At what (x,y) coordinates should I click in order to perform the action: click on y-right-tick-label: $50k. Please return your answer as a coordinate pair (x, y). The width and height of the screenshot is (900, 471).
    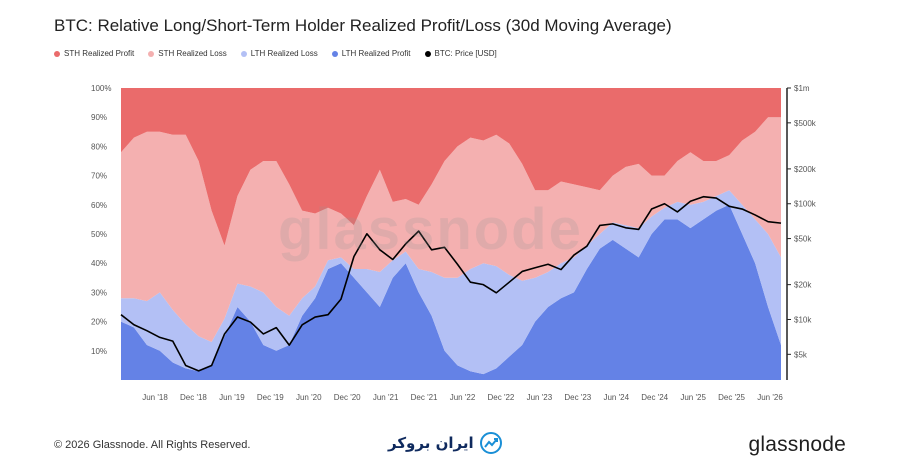
    Looking at the image, I should click on (803, 239).